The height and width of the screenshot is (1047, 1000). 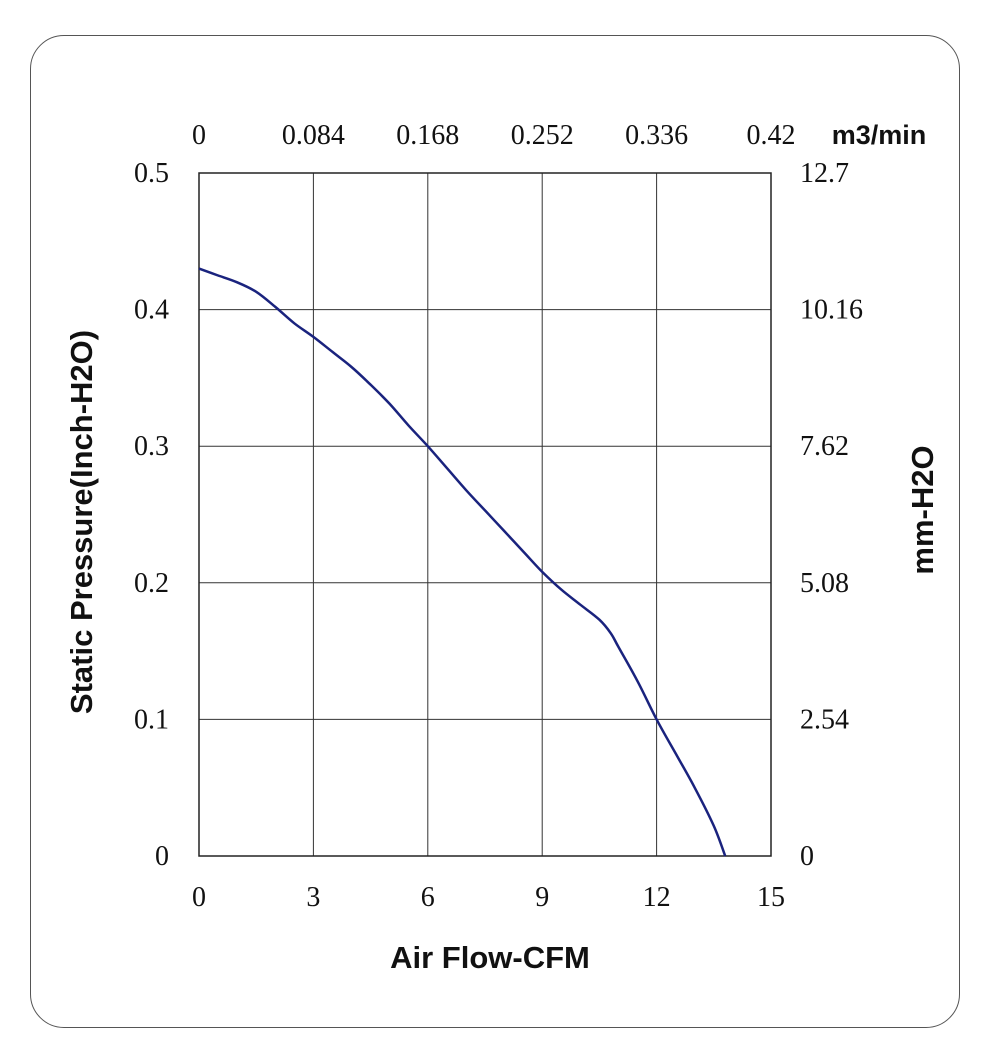 What do you see at coordinates (879, 135) in the screenshot?
I see `top-axis-unit: m3/min` at bounding box center [879, 135].